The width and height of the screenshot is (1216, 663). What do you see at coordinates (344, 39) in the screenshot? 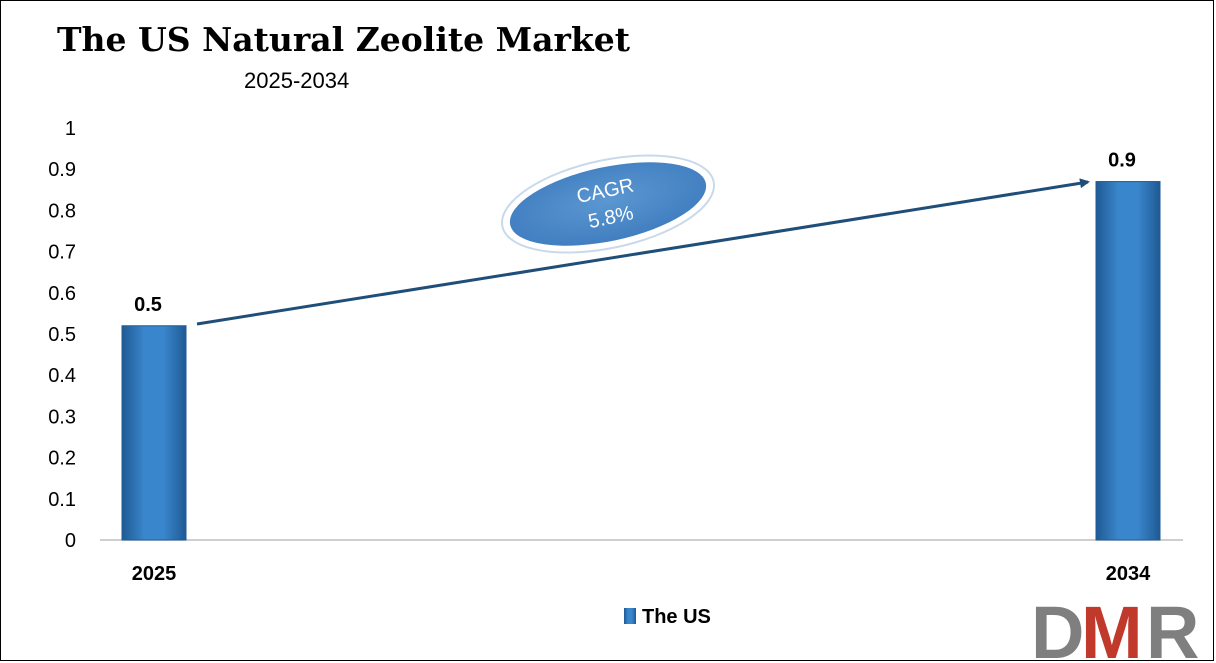
I see `chart-title: The US Natural Zeolite Market` at bounding box center [344, 39].